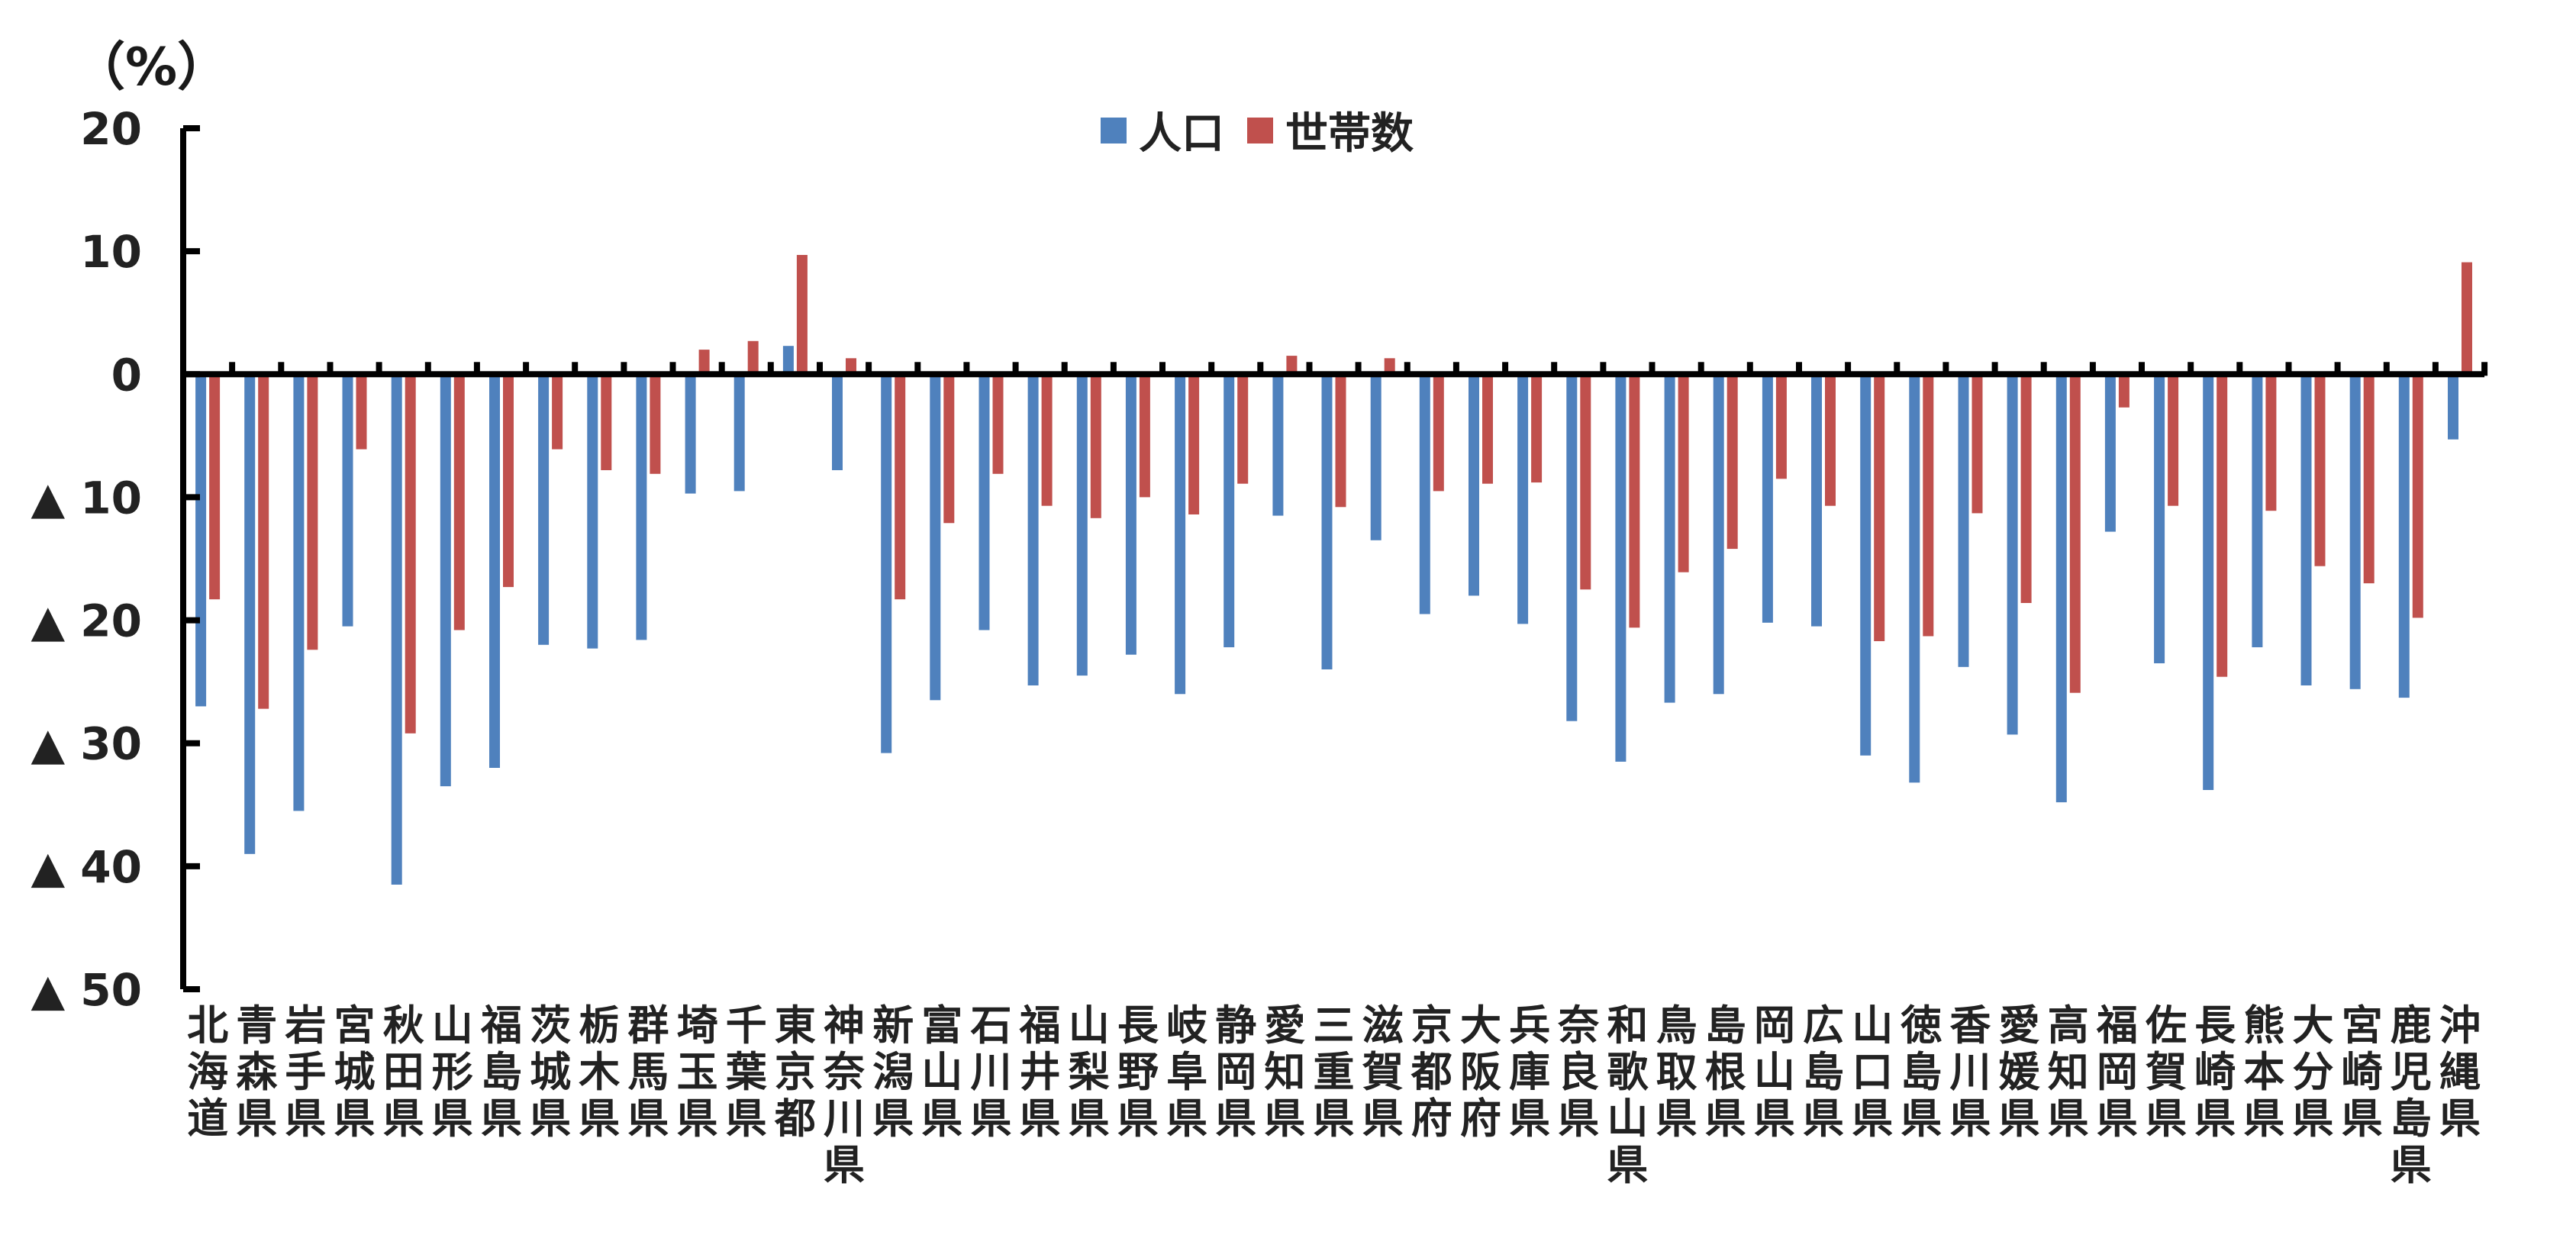  What do you see at coordinates (87, 621) in the screenshot?
I see `y-tick-label-4: ▲ 20` at bounding box center [87, 621].